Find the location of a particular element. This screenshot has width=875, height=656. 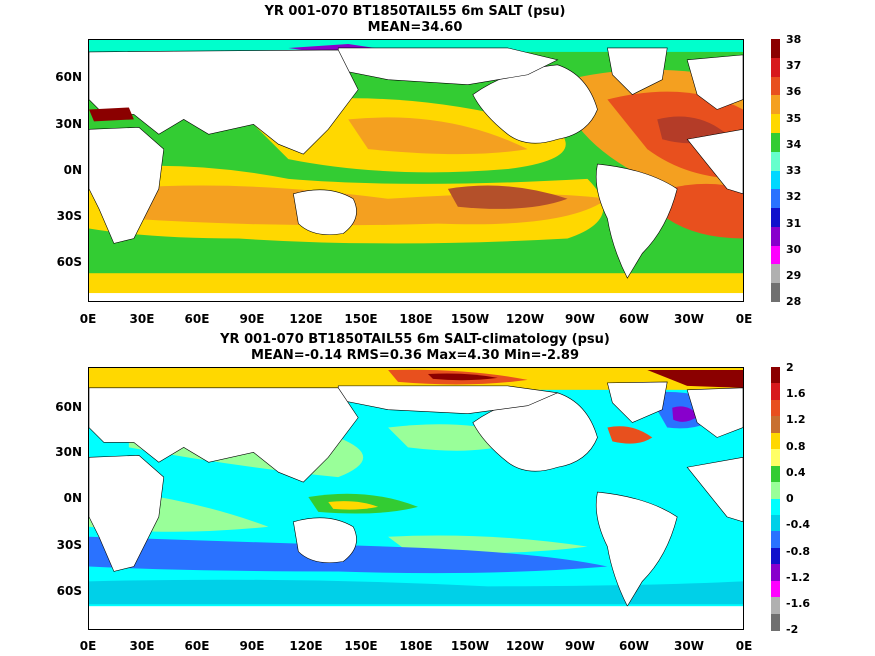

top-lon-label: 90E is located at coordinates (252, 319).